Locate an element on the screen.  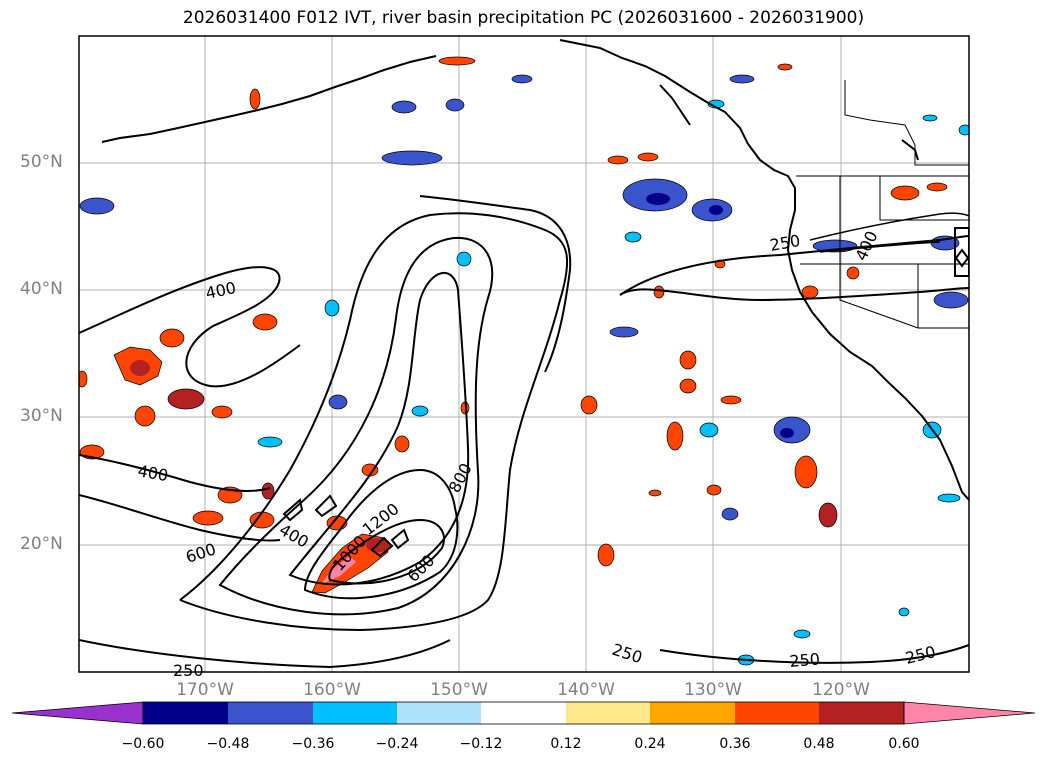
lon-tick-label: 130°W is located at coordinates (713, 690).